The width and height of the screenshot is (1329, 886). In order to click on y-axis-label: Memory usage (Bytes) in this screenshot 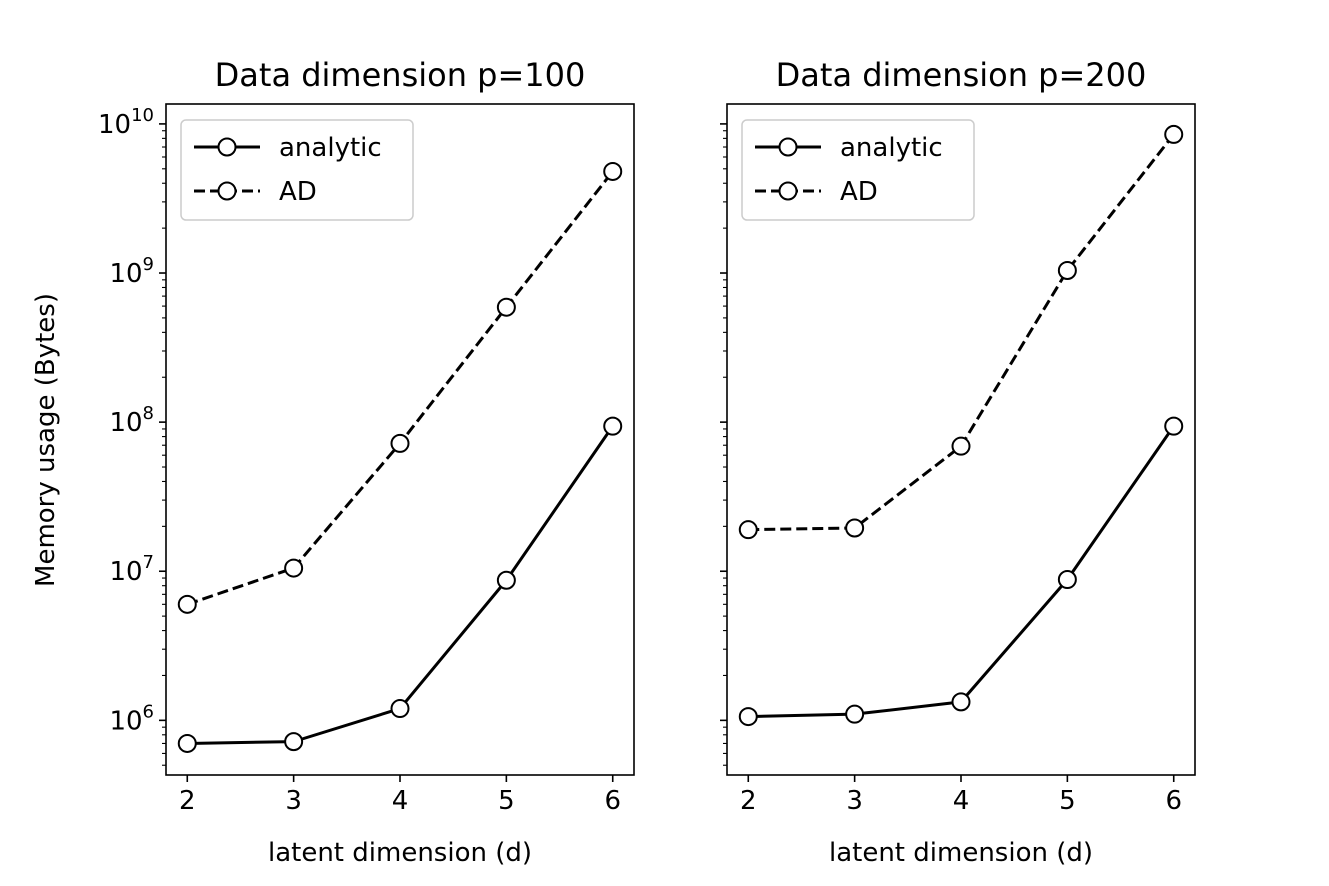, I will do `click(46, 440)`.